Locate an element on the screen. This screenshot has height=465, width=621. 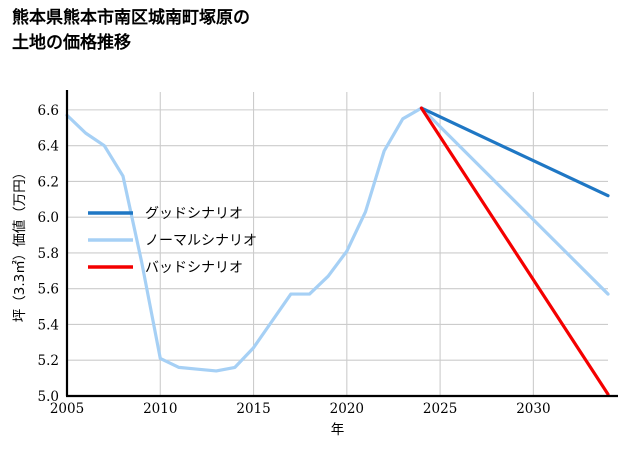
x-tick-label: 2030 is located at coordinates (533, 409).